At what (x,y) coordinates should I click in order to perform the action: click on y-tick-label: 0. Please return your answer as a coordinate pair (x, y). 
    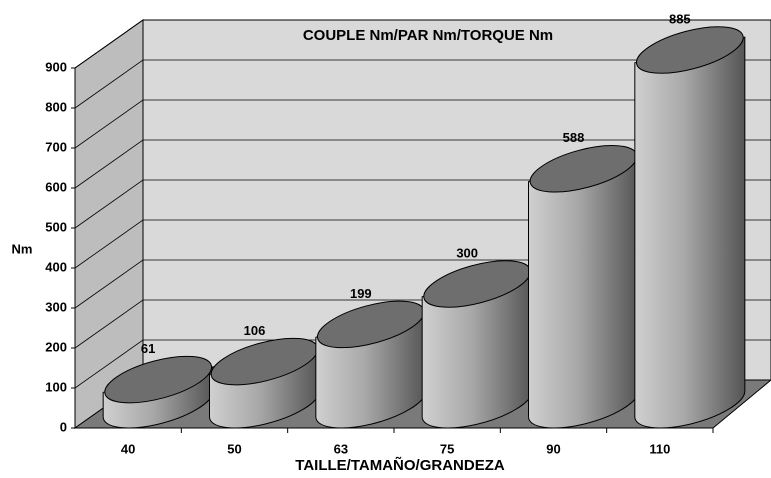
    Looking at the image, I should click on (63, 426).